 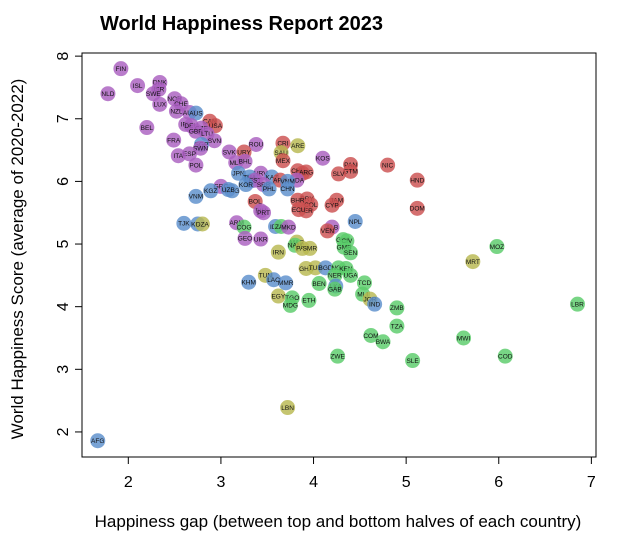 I want to click on point-label: GRC, so click(x=221, y=187).